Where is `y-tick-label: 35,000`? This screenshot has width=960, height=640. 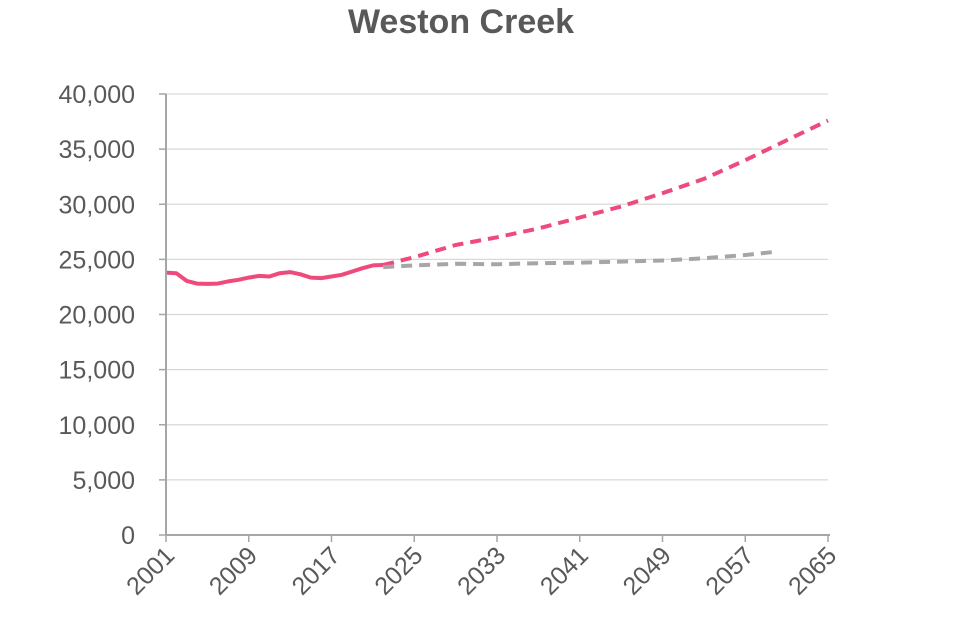
y-tick-label: 35,000 is located at coordinates (97, 150).